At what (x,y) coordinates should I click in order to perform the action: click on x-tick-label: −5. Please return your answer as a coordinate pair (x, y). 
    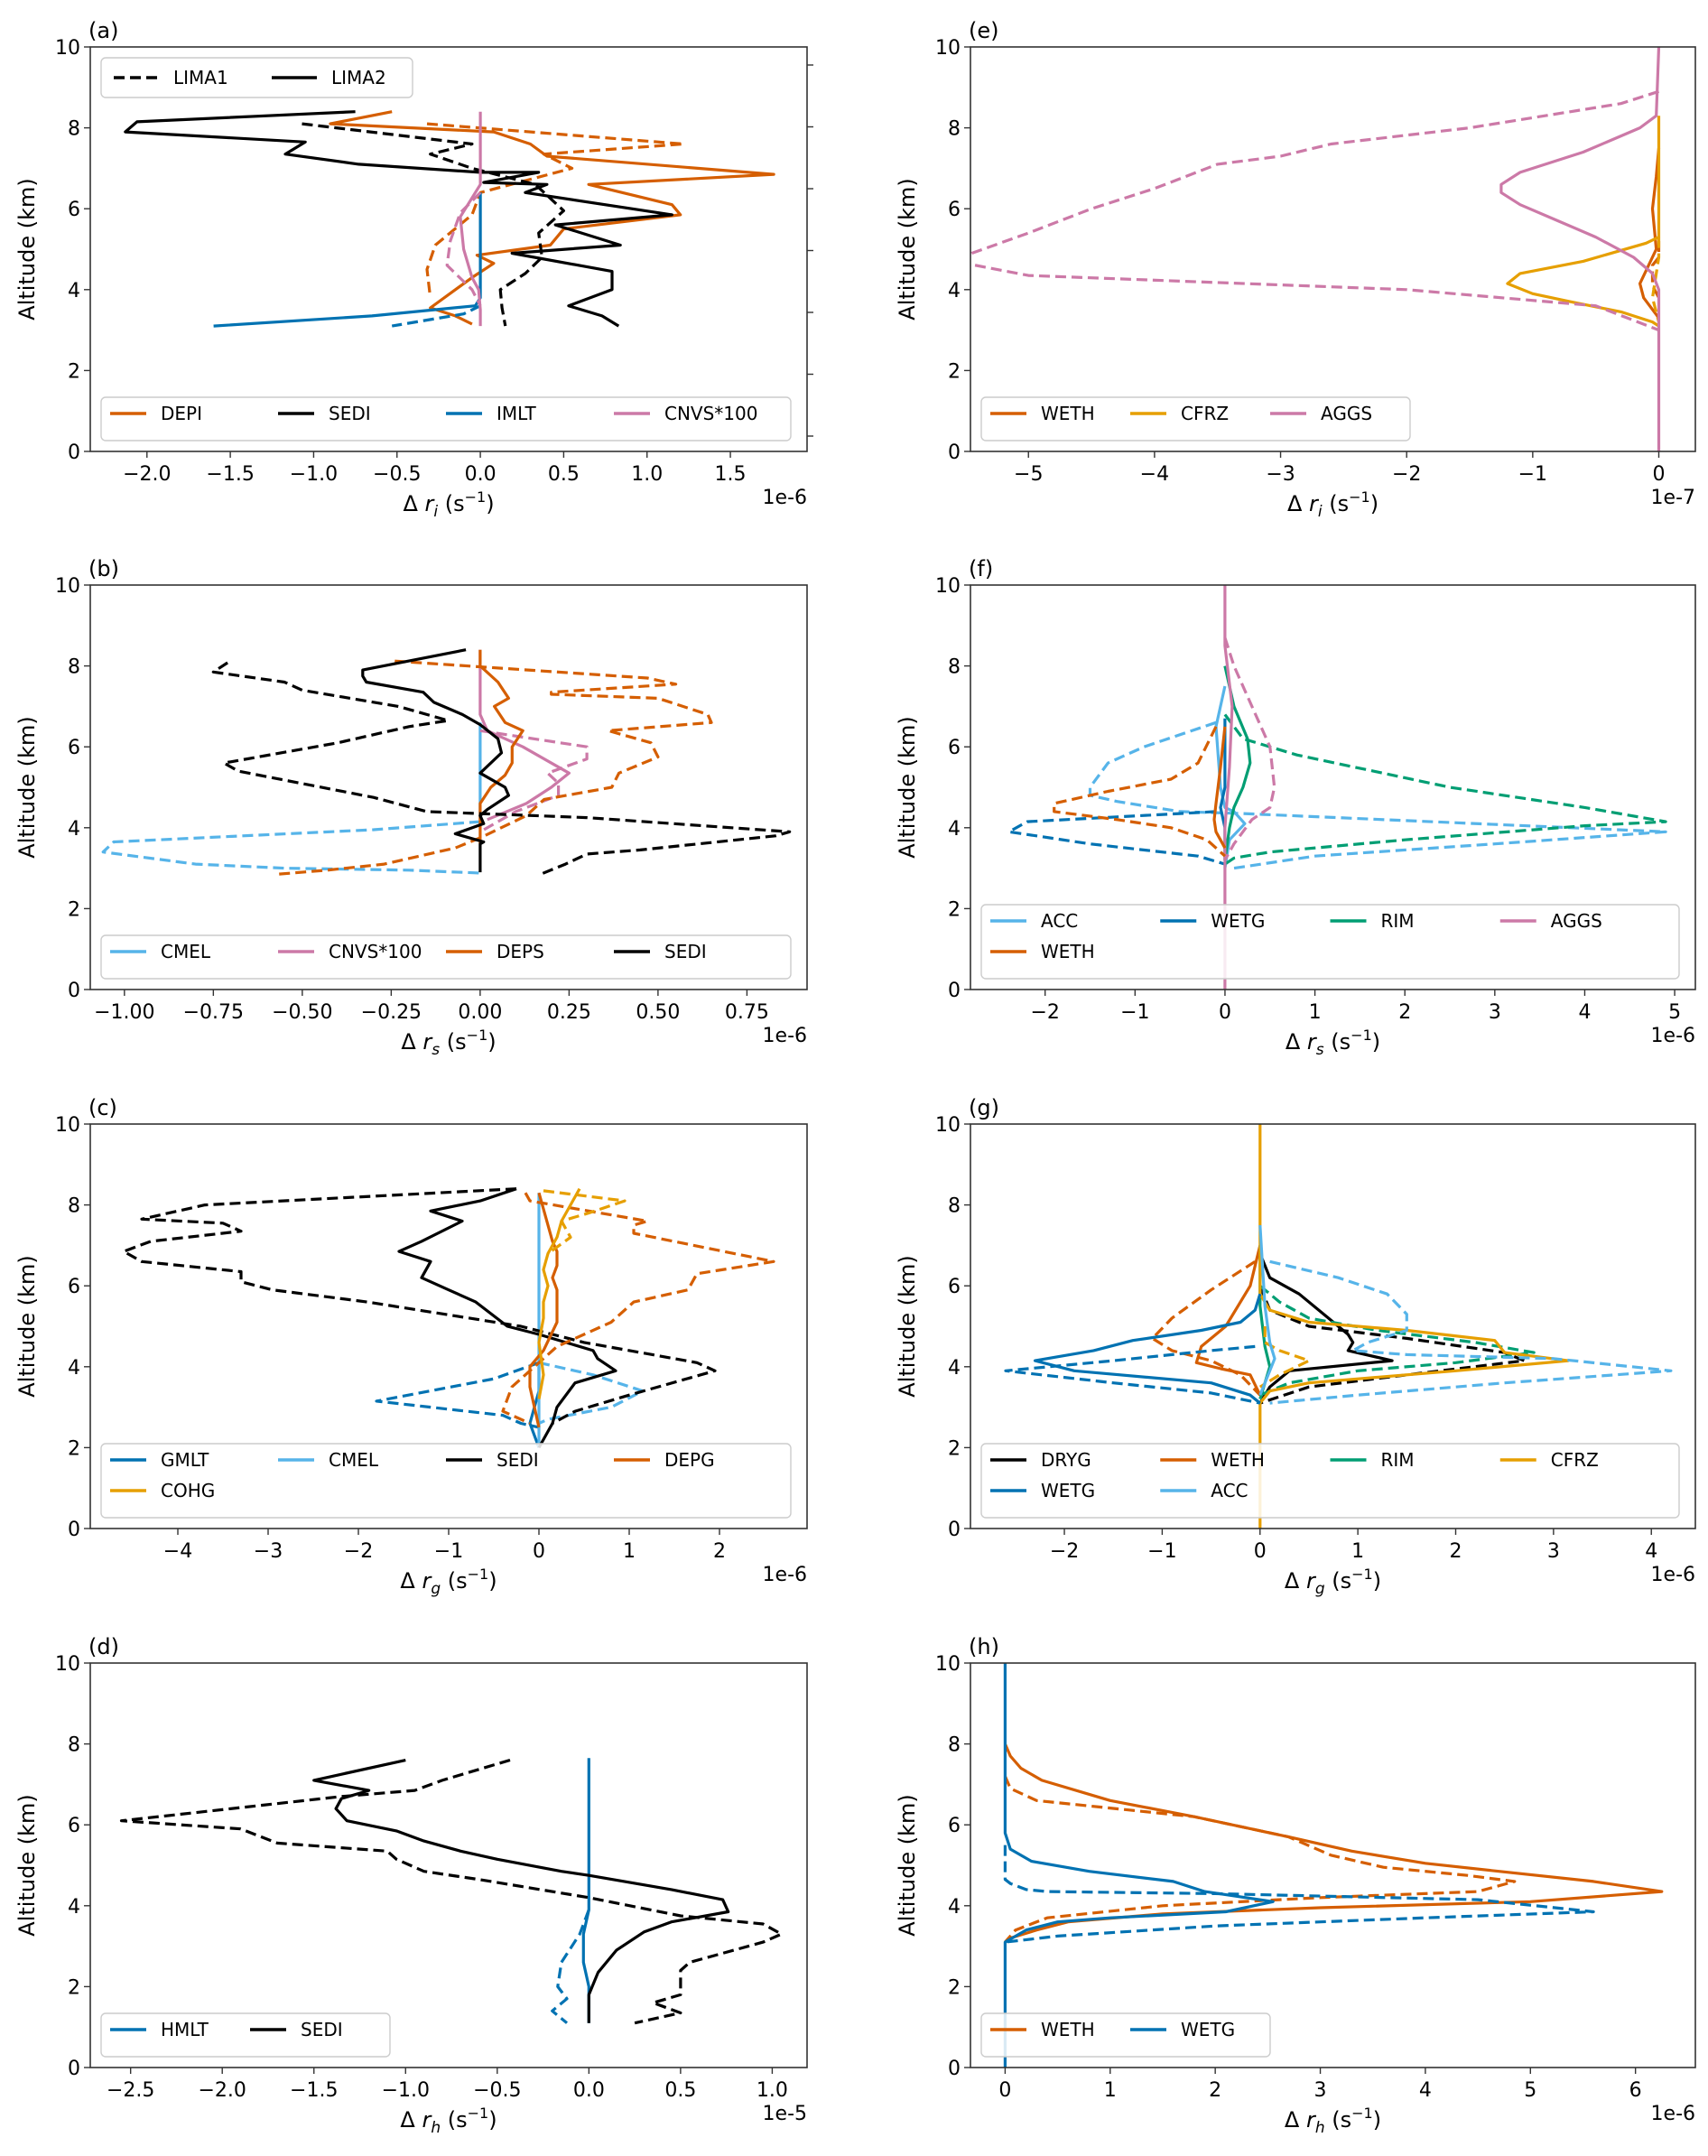
    Looking at the image, I should click on (1028, 475).